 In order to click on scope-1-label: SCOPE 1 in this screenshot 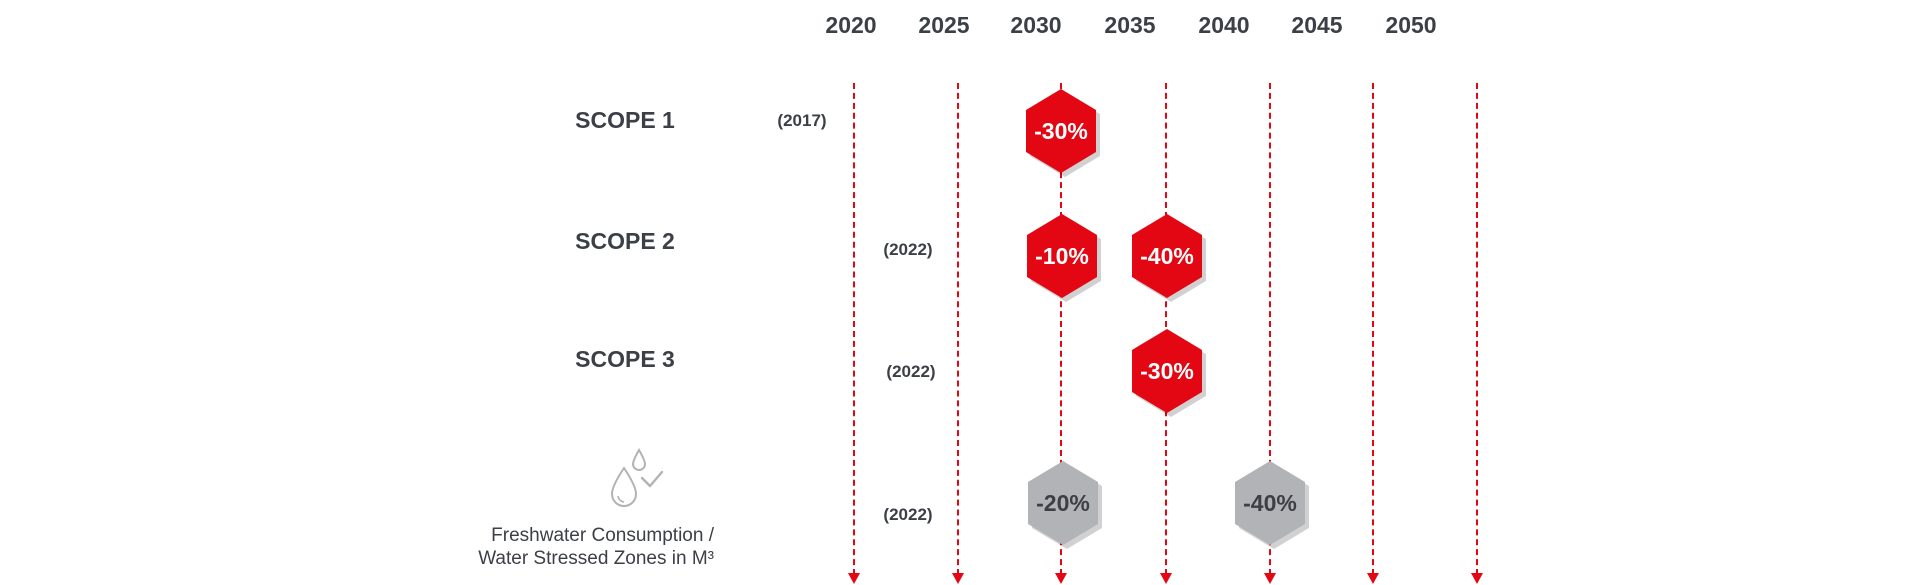, I will do `click(625, 120)`.